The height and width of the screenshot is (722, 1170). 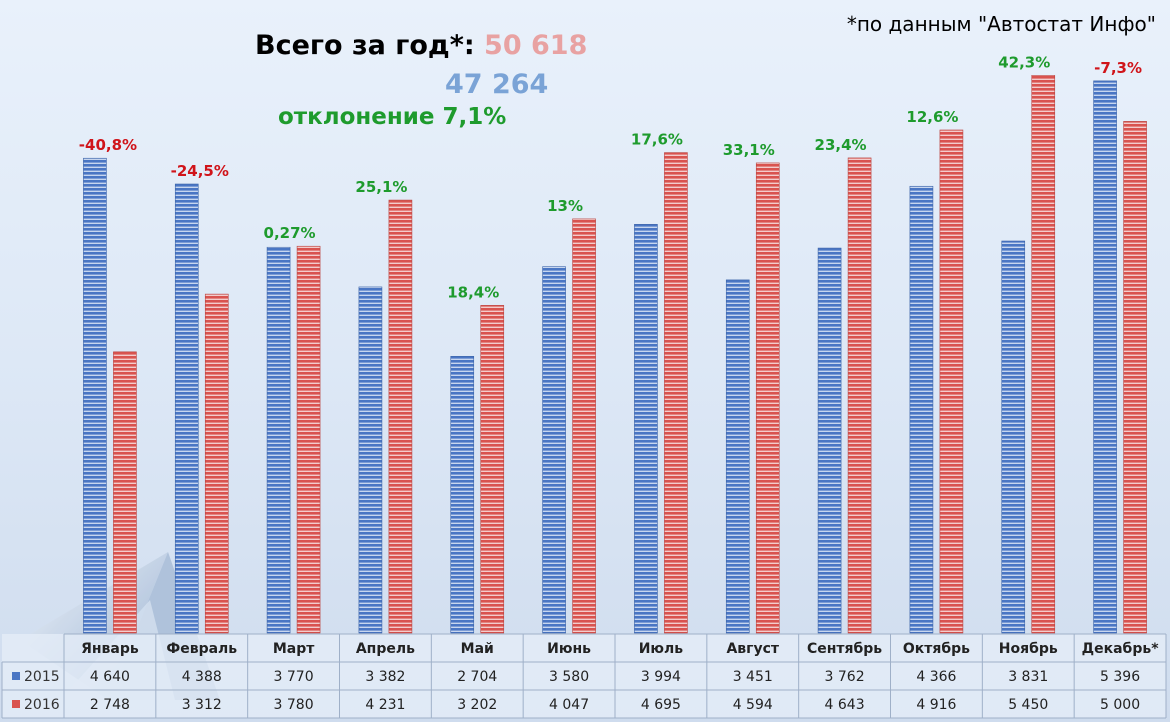 I want to click on total-2015-value: 47 264, so click(x=497, y=84).